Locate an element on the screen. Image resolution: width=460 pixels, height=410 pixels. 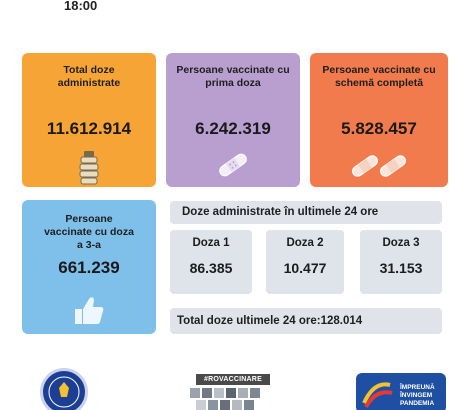
government-logo is located at coordinates (64, 389).